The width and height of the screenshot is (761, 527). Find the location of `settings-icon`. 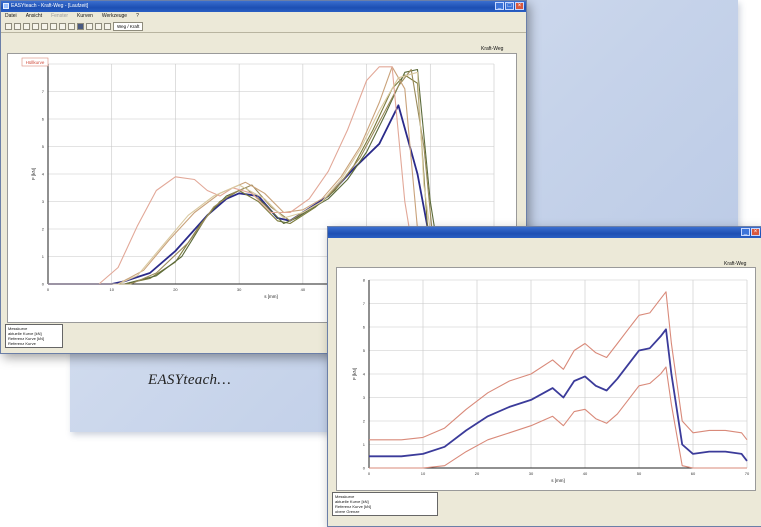

settings-icon is located at coordinates (107, 26).